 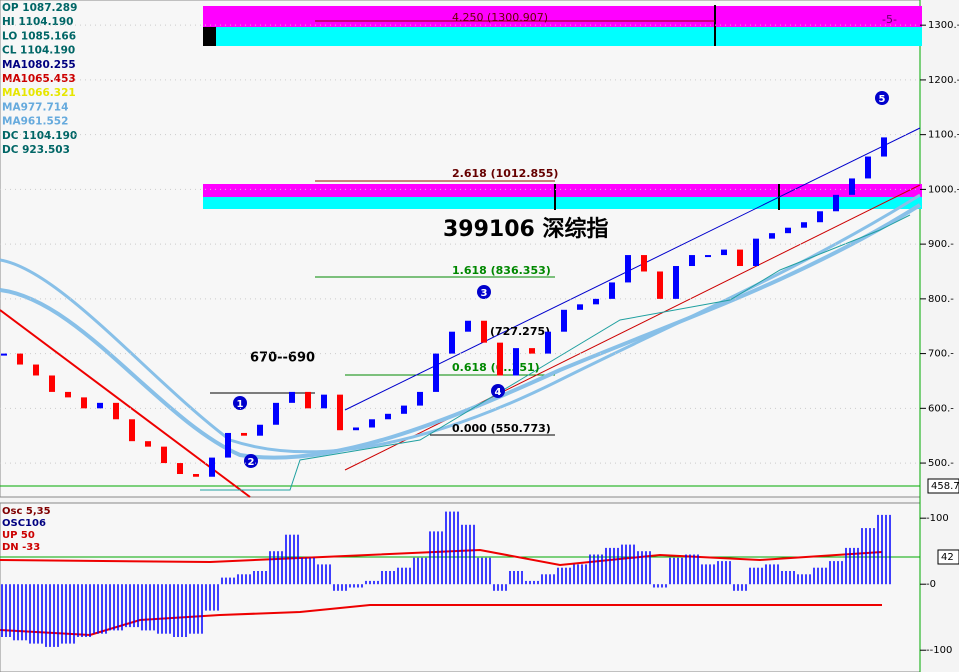 What do you see at coordinates (37, 22) in the screenshot?
I see `info-line: HI 1104.190` at bounding box center [37, 22].